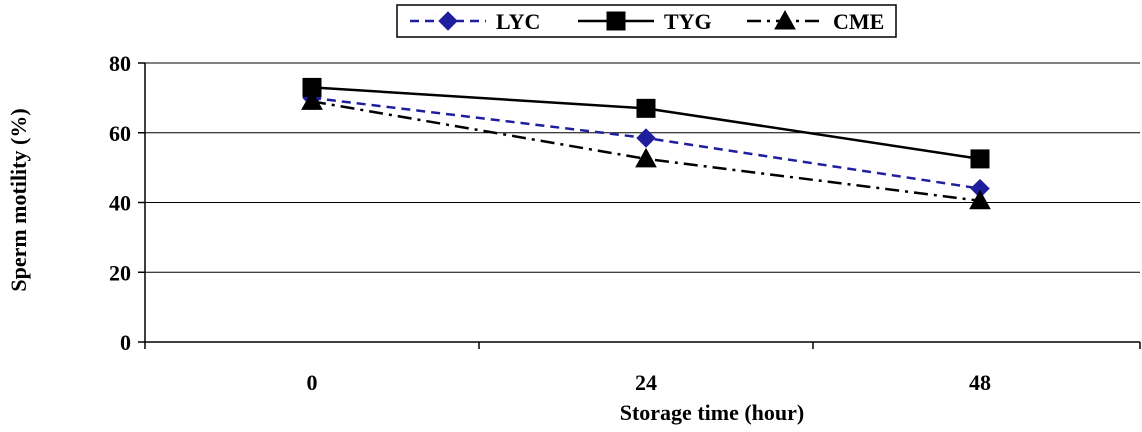  What do you see at coordinates (712, 412) in the screenshot?
I see `x-axis-label: Storage time (hour)` at bounding box center [712, 412].